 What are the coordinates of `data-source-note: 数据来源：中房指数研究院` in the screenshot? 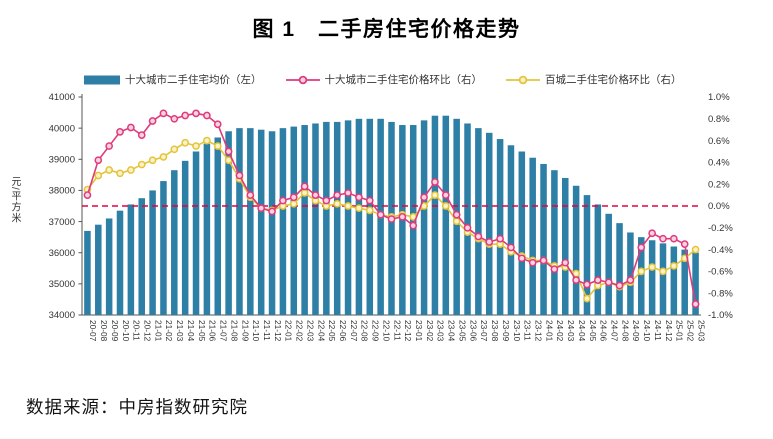 It's located at (137, 407).